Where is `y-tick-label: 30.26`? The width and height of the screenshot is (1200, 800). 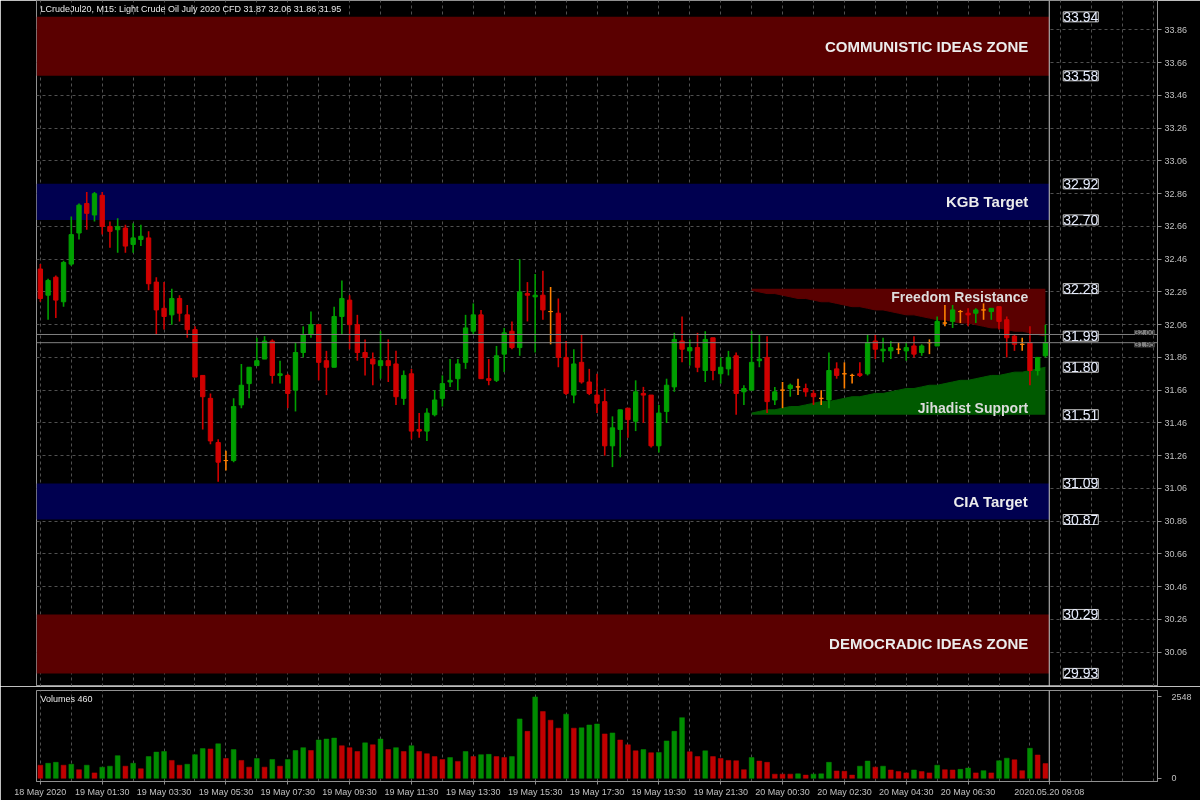 y-tick-label: 30.26 is located at coordinates (1176, 619).